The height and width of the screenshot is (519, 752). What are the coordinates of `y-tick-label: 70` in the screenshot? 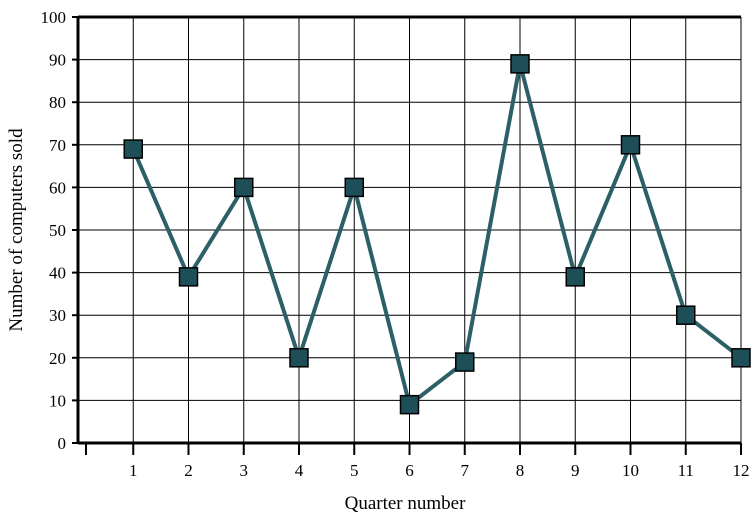 It's located at (57, 145).